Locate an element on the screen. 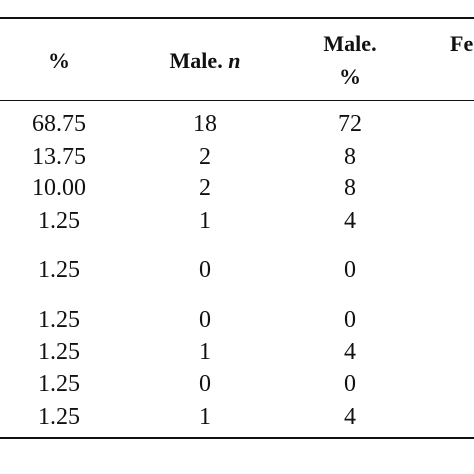 The height and width of the screenshot is (474, 474). cell-percent: 13.75 is located at coordinates (59, 157).